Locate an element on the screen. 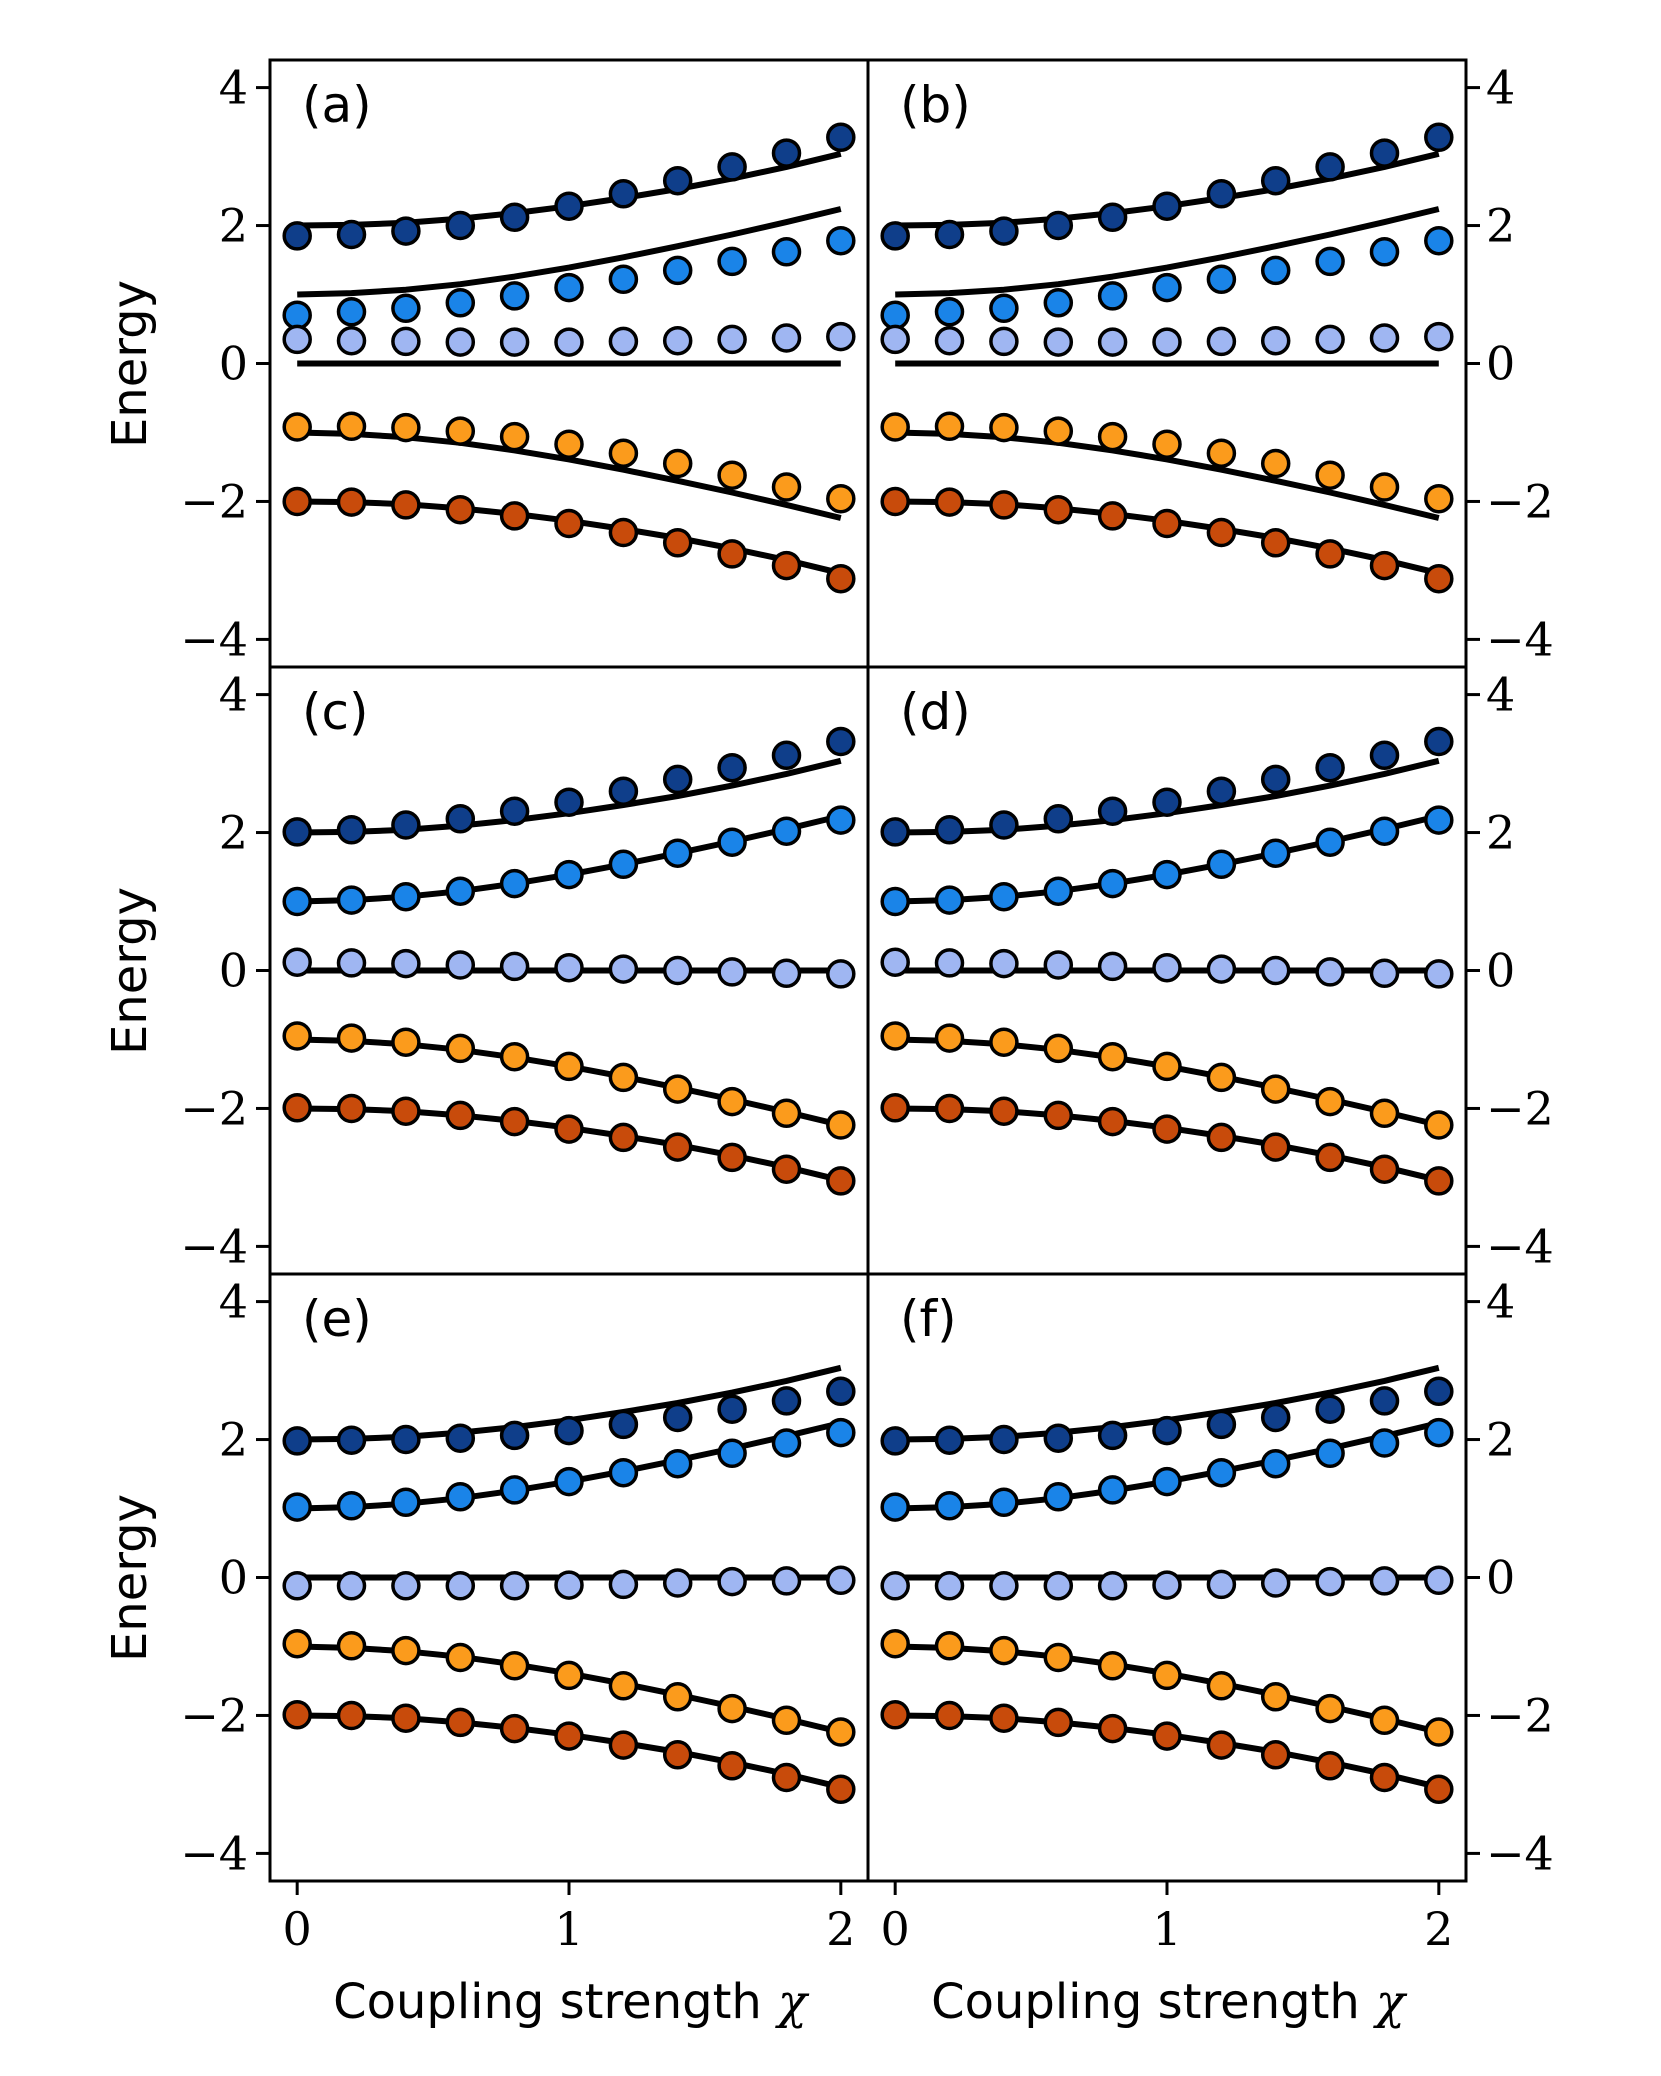  panel-e-marker-state4 is located at coordinates (351, 1646).